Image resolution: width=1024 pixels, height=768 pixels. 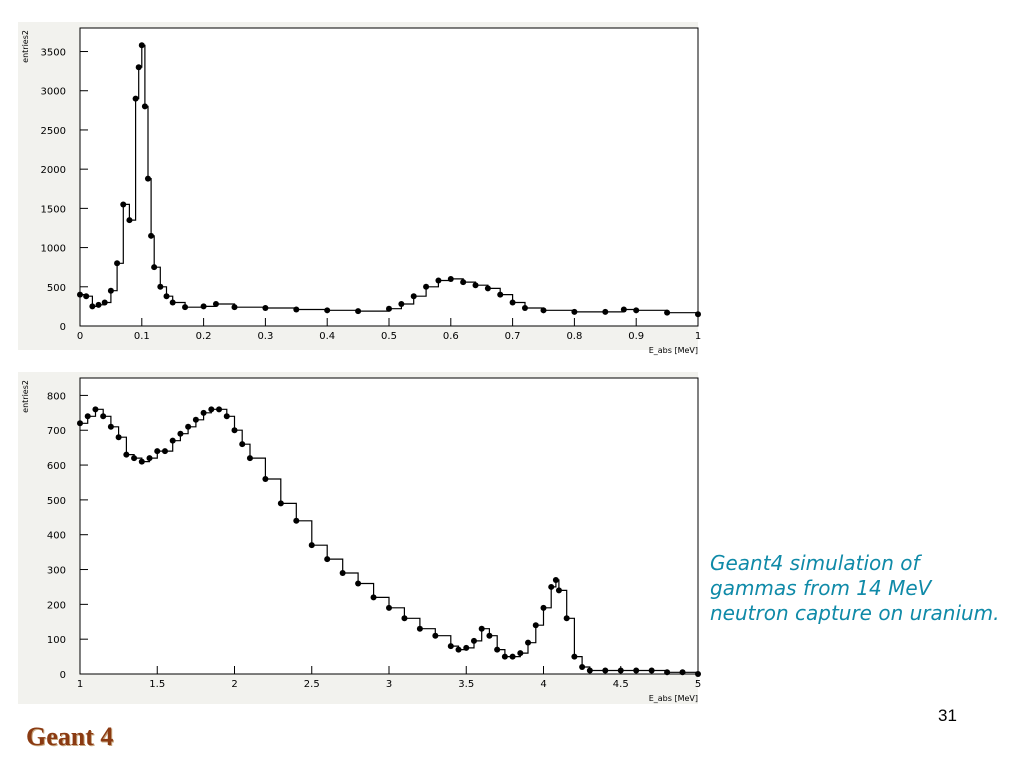 I want to click on y-tick-label: 2000, so click(x=53, y=170).